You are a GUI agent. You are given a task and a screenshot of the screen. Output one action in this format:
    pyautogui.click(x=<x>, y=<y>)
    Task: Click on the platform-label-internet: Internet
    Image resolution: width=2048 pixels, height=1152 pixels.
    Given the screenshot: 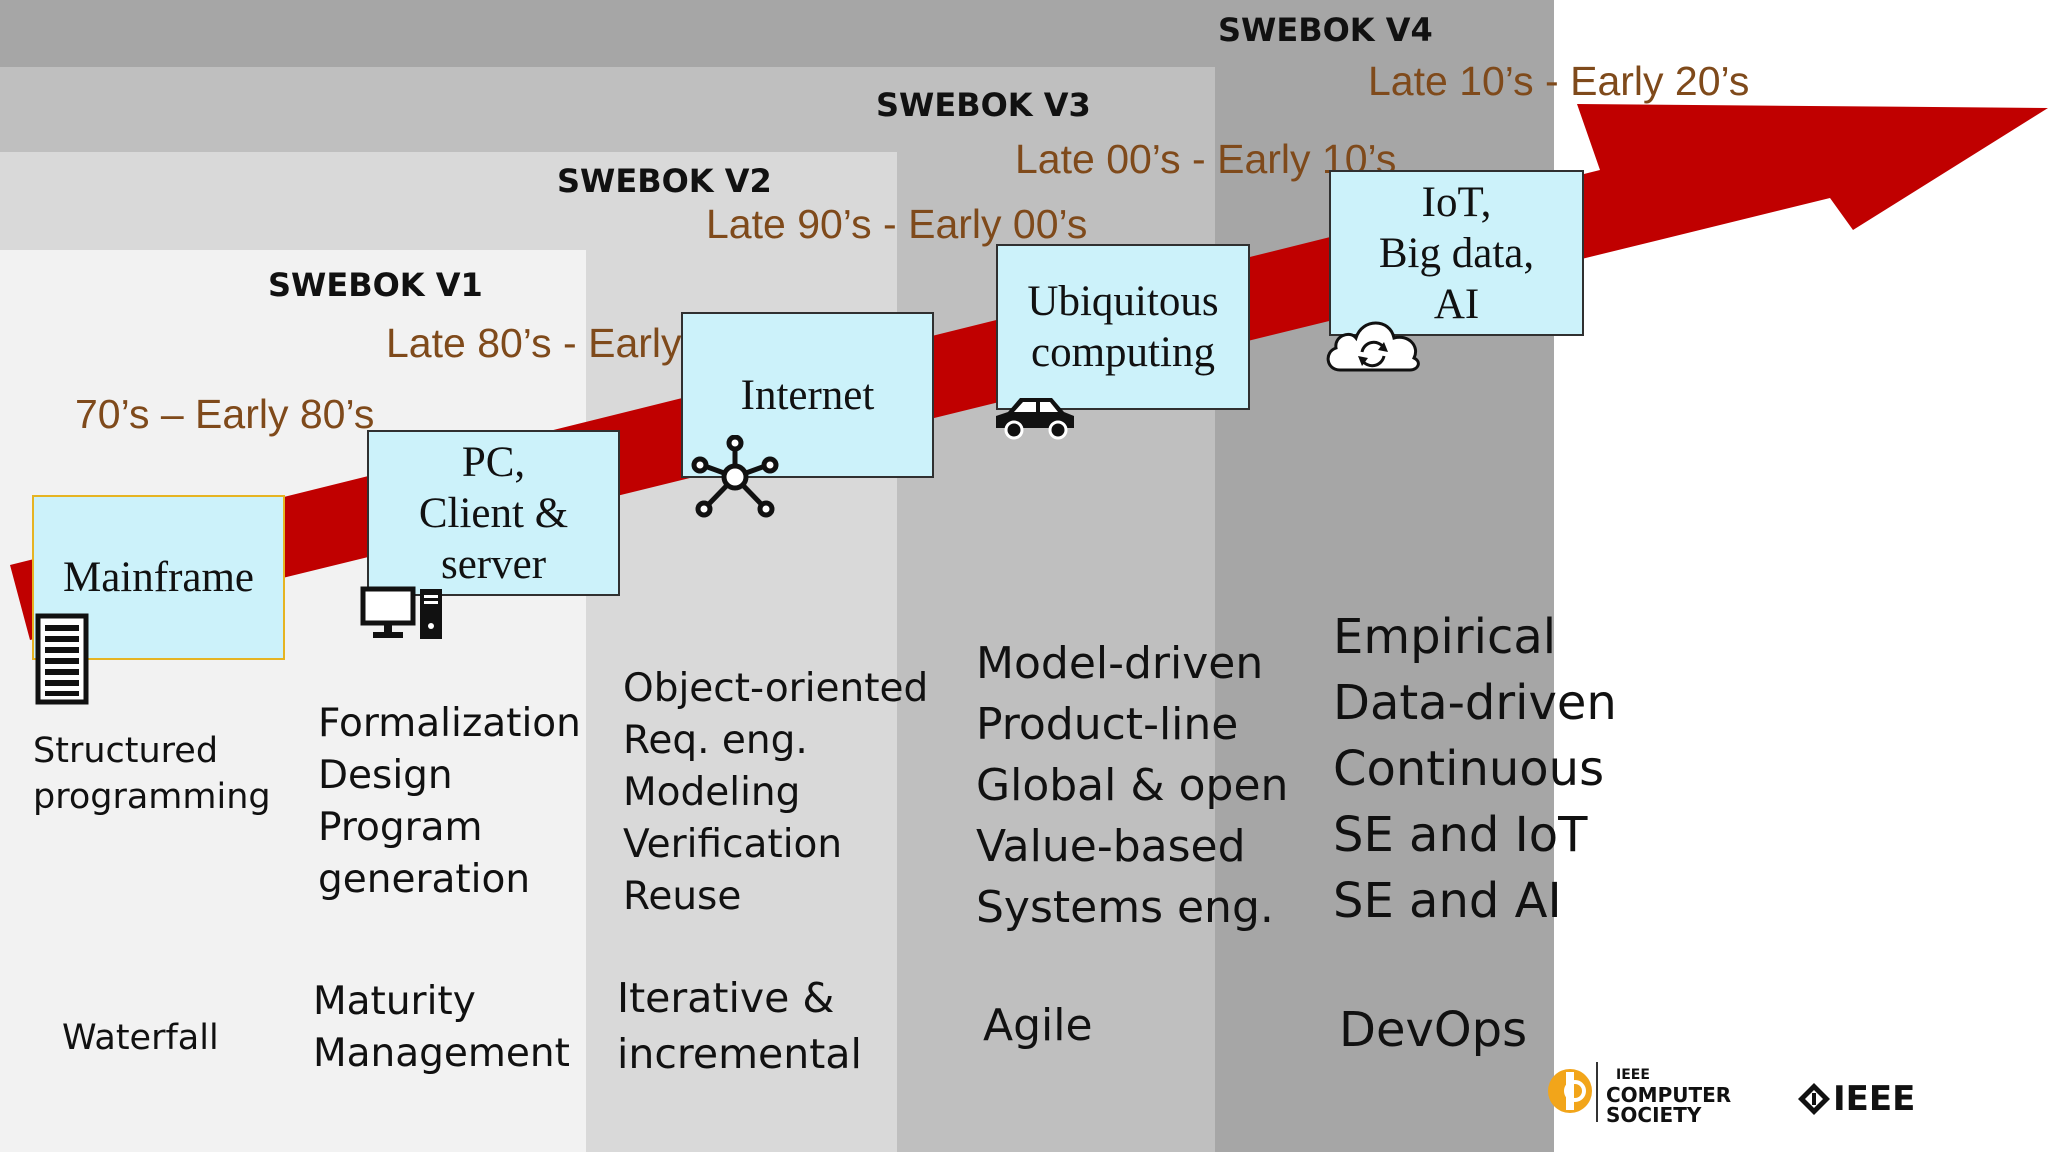 What is the action you would take?
    pyautogui.click(x=807, y=395)
    